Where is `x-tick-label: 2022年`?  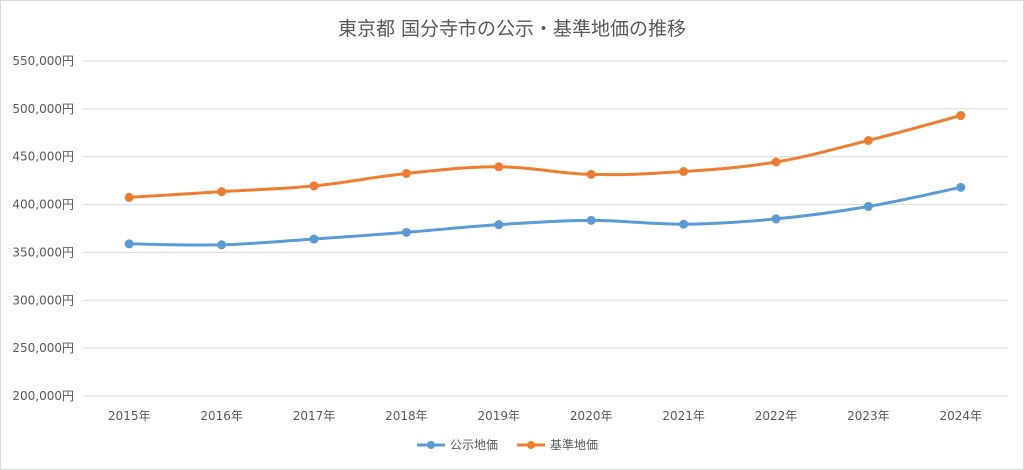 x-tick-label: 2022年 is located at coordinates (776, 416).